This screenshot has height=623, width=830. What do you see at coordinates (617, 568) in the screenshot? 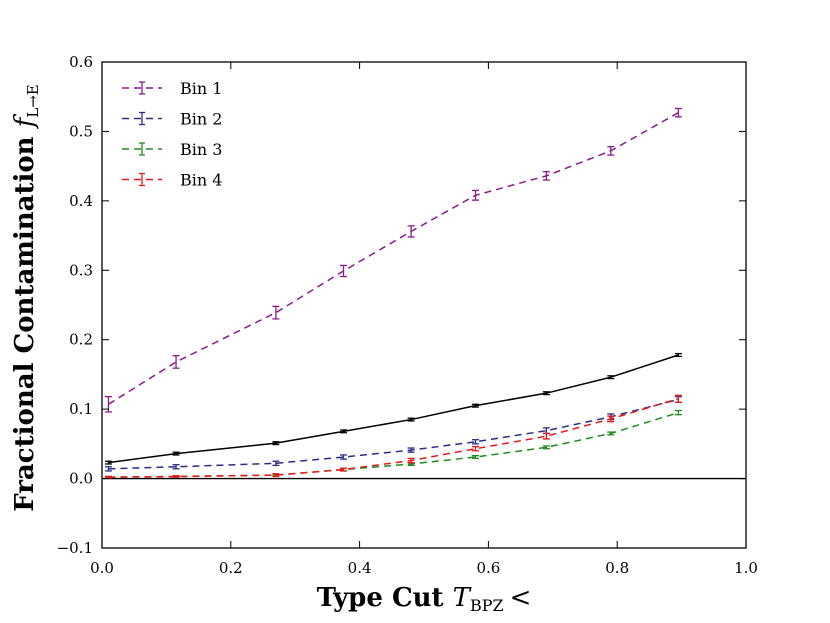
I see `x-tick-label: 0.8` at bounding box center [617, 568].